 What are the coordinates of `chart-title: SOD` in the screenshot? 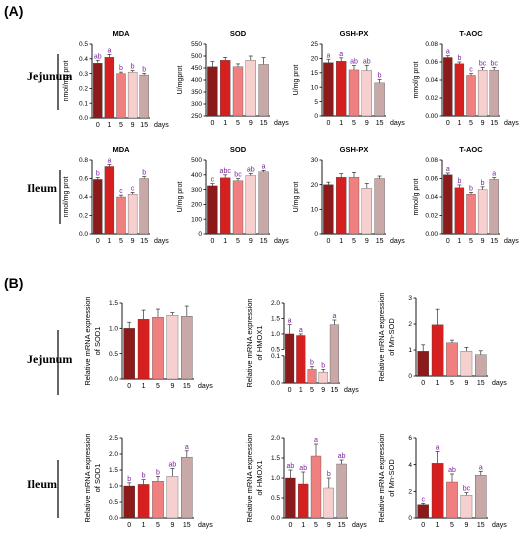 It's located at (238, 149).